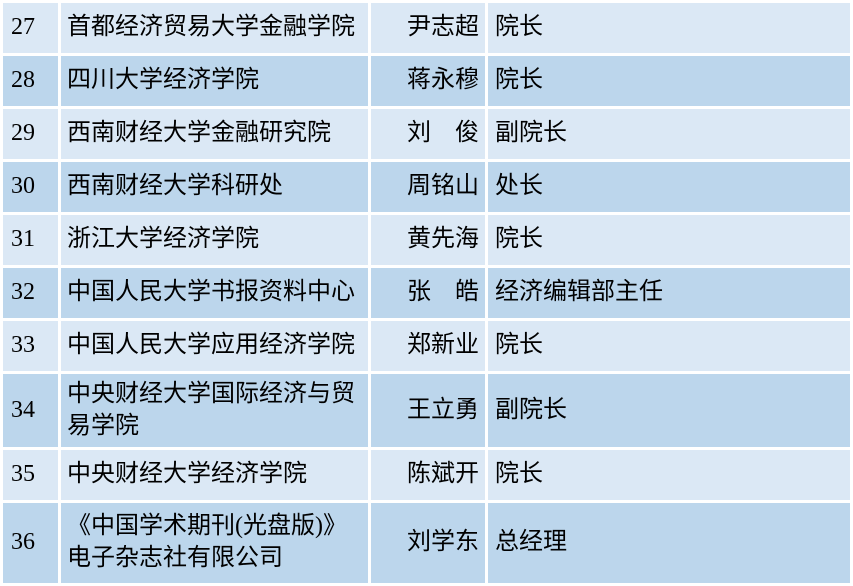  I want to click on person-name-cell: 张 皓, so click(428, 293).